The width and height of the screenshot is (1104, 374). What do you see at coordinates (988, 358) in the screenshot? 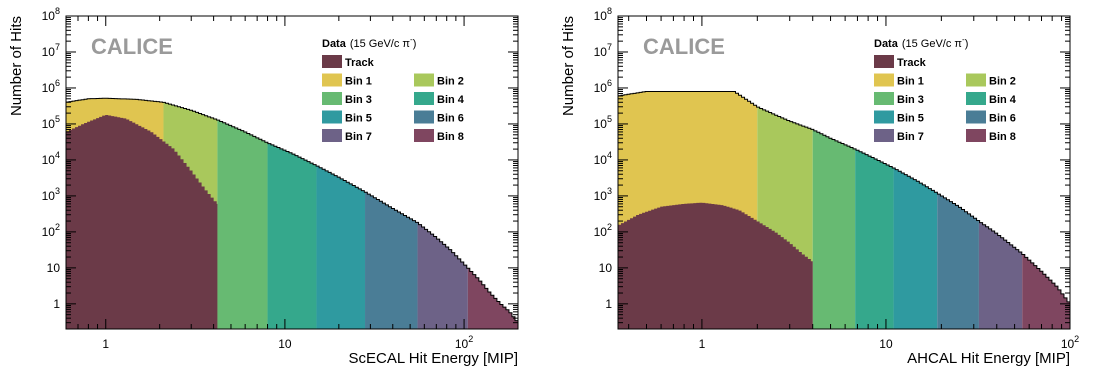
I see `x-axis-label: AHCAL Hit Energy [MIP]` at bounding box center [988, 358].